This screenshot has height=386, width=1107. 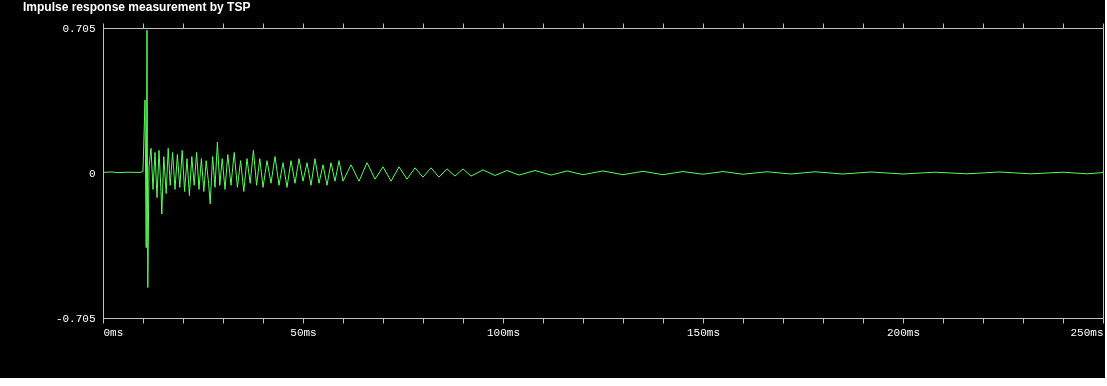 What do you see at coordinates (113, 332) in the screenshot?
I see `x-tick-label: 0ms` at bounding box center [113, 332].